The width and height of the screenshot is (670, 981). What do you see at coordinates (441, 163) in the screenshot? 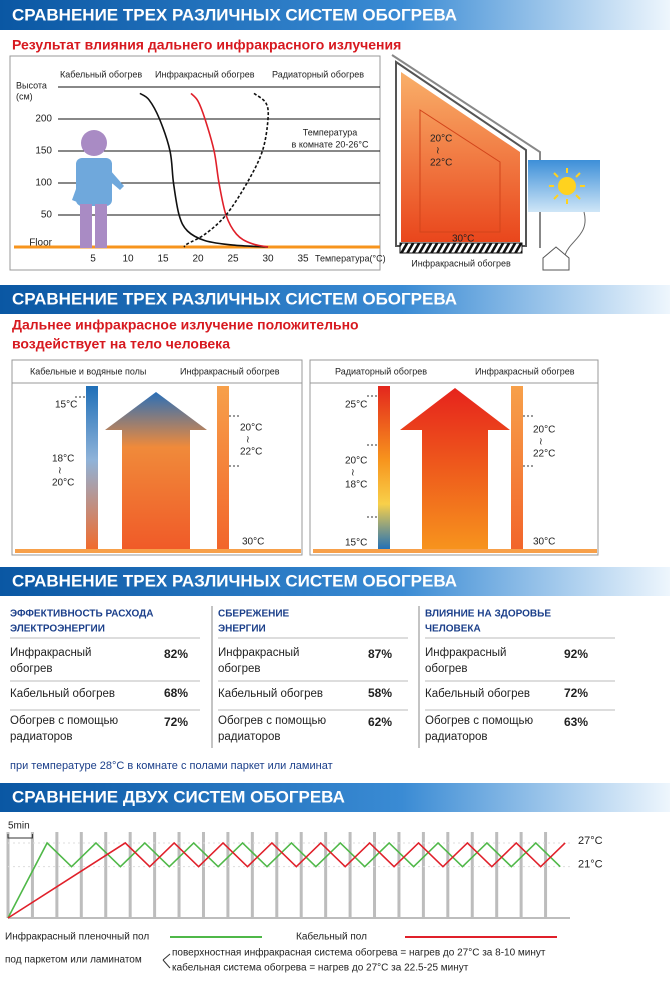
I see `house-temp: 22°C` at bounding box center [441, 163].